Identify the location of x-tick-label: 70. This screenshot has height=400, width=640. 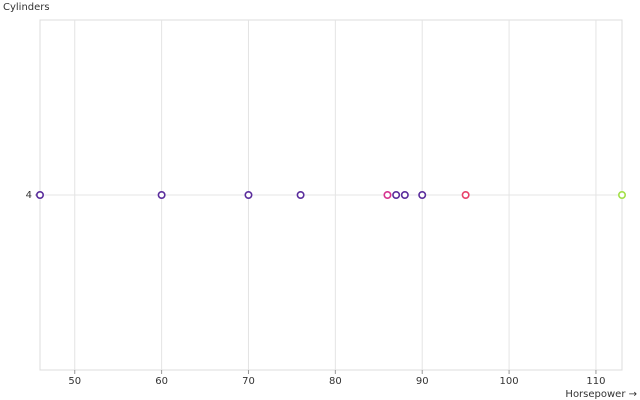
(248, 381).